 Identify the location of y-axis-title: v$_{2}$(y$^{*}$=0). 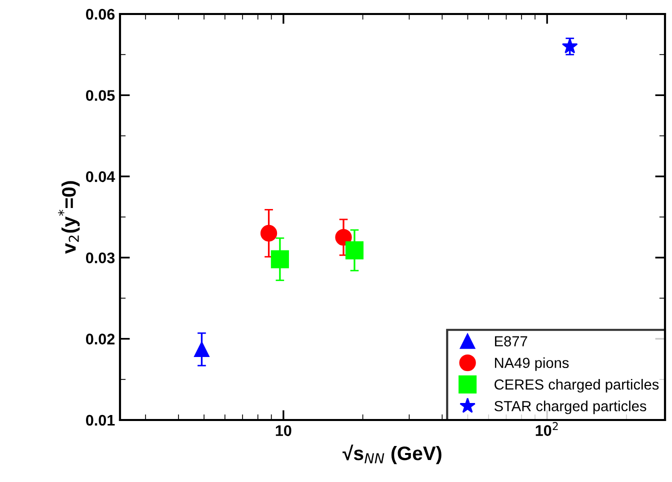
(69, 217).